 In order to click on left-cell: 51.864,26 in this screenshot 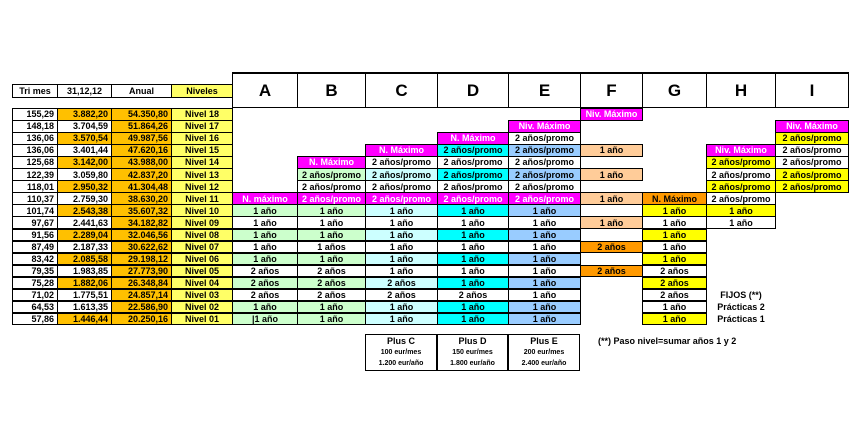, I will do `click(141, 126)`.